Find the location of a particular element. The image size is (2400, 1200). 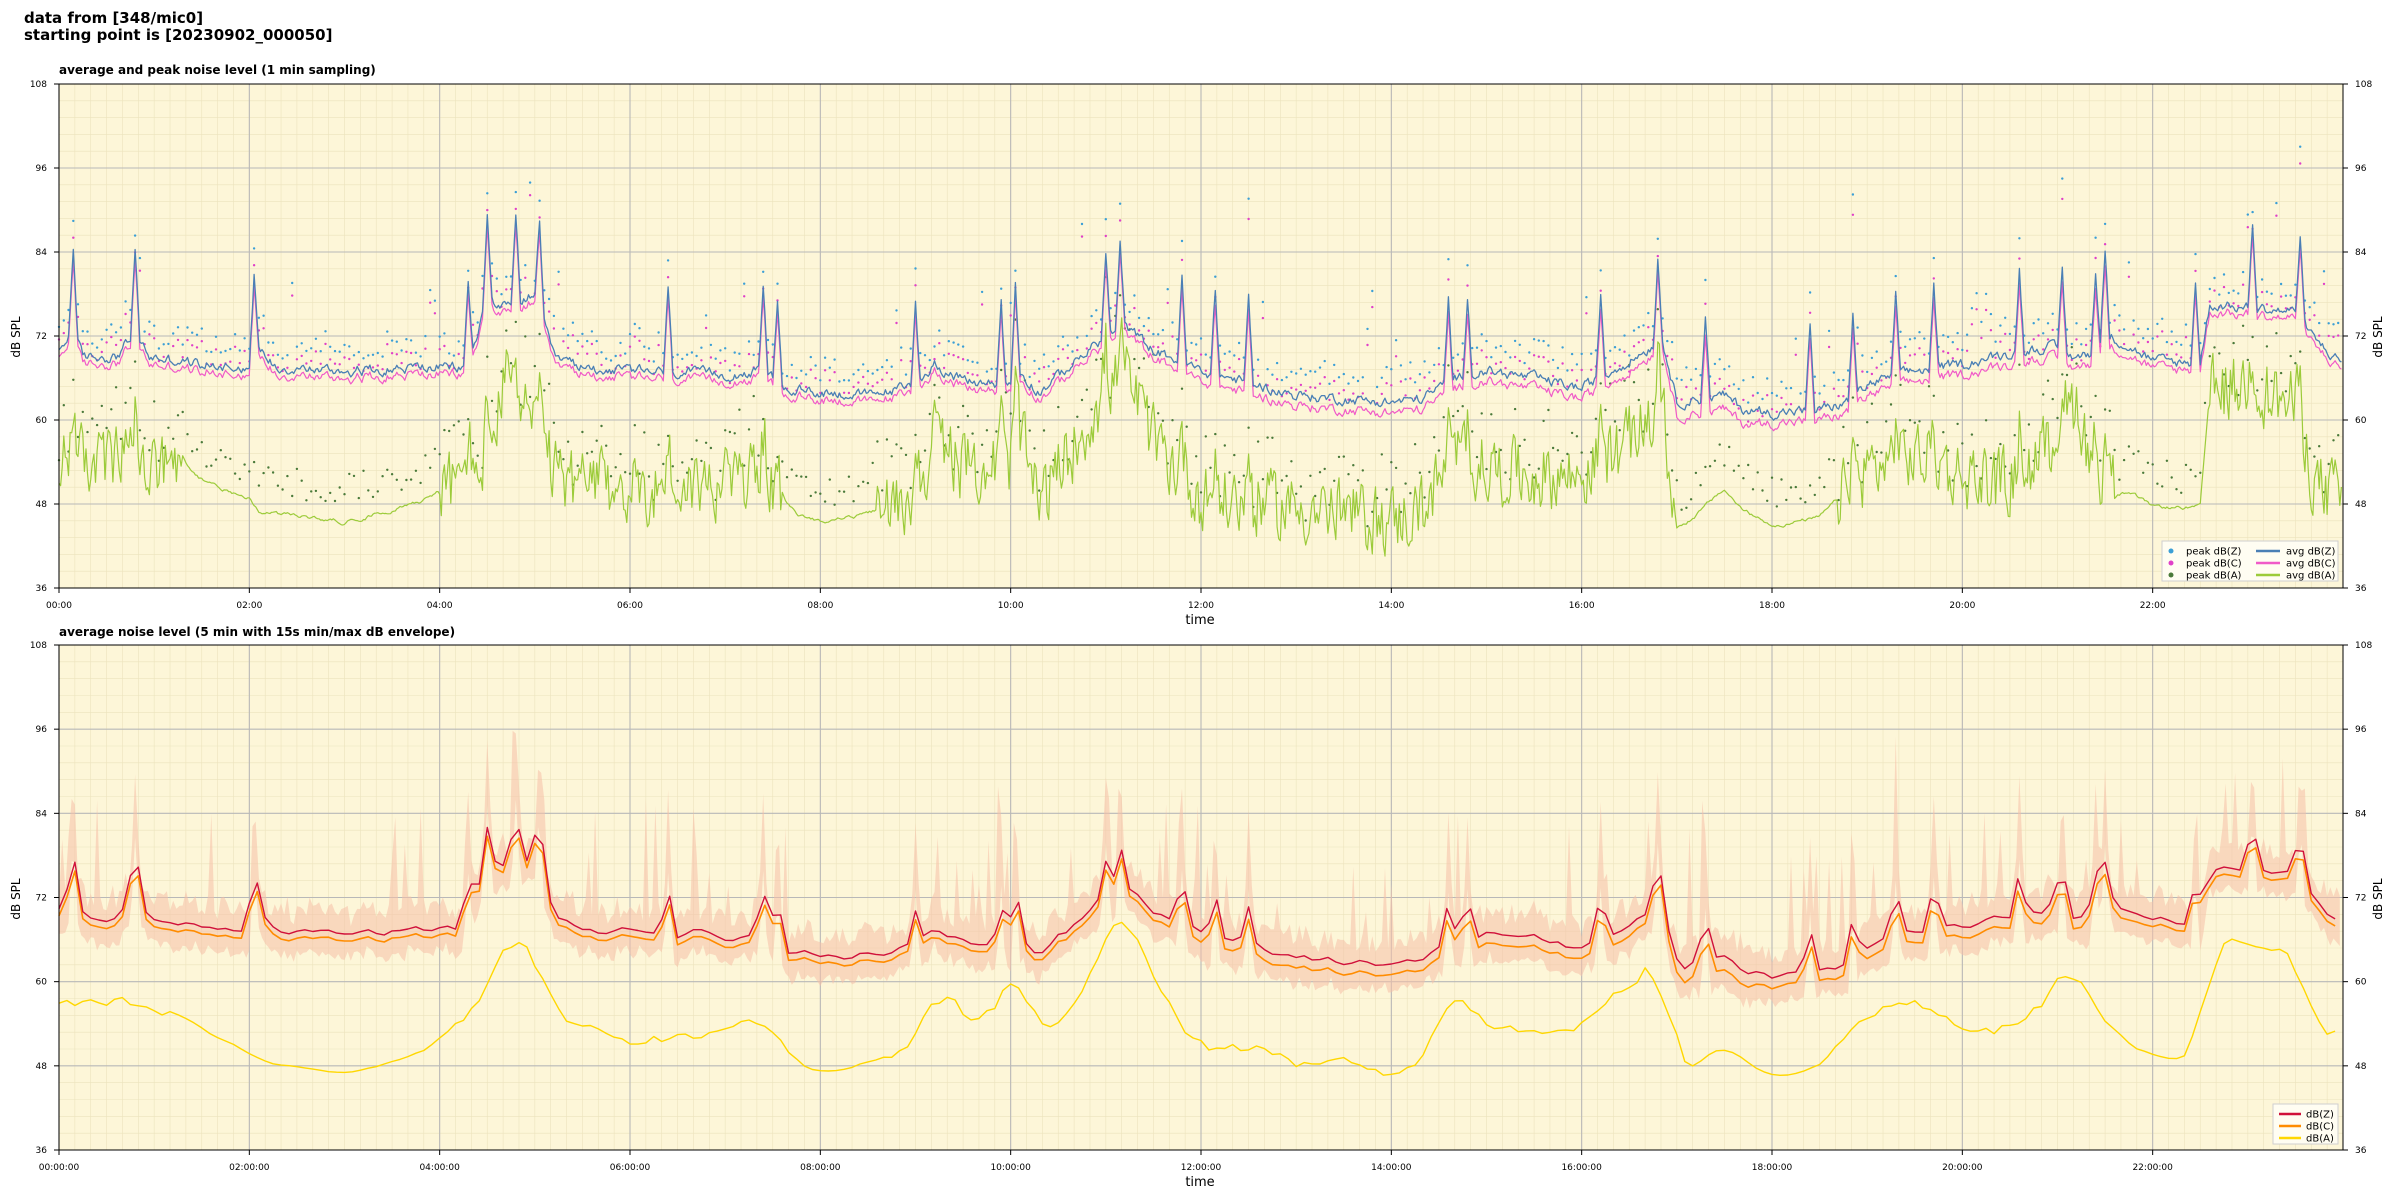

legend: dB(Z)dB(C)dB(A) is located at coordinates (2305, 1124).